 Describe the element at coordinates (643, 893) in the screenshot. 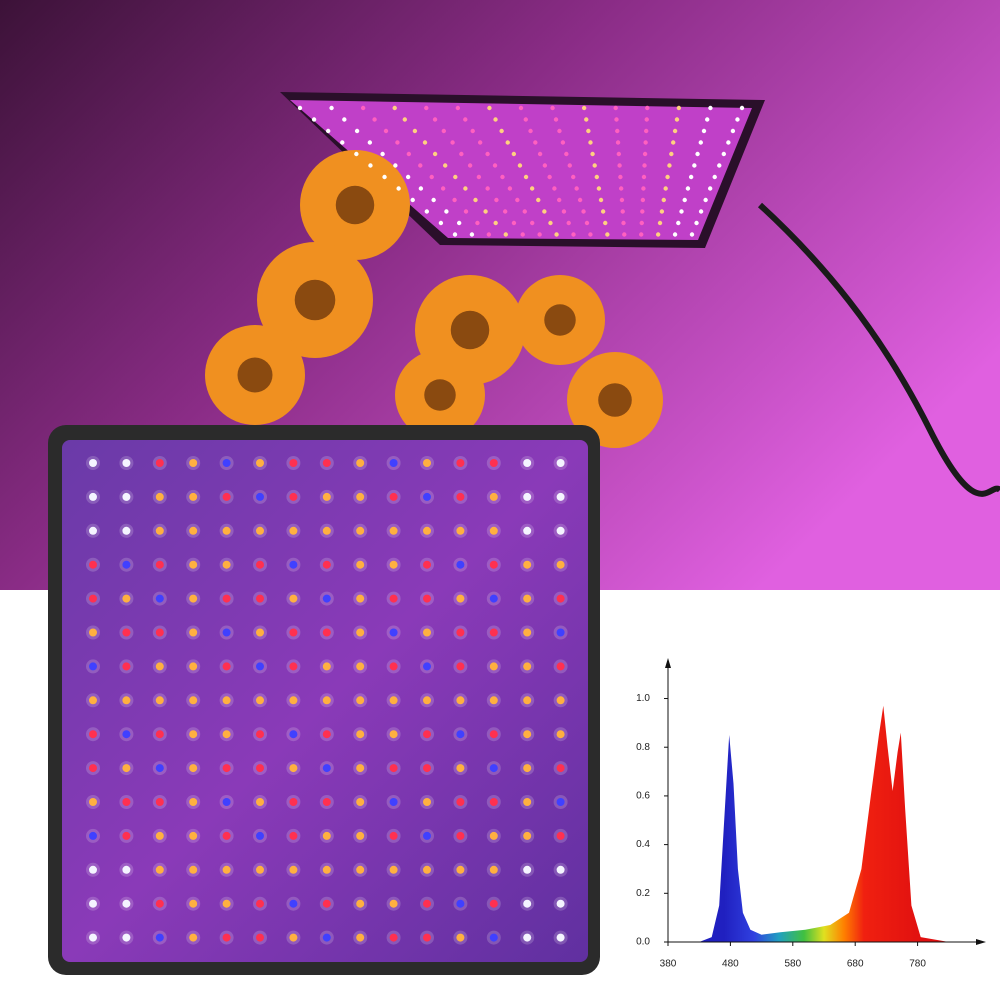

I see `y-tick-label: 0.2` at that location.